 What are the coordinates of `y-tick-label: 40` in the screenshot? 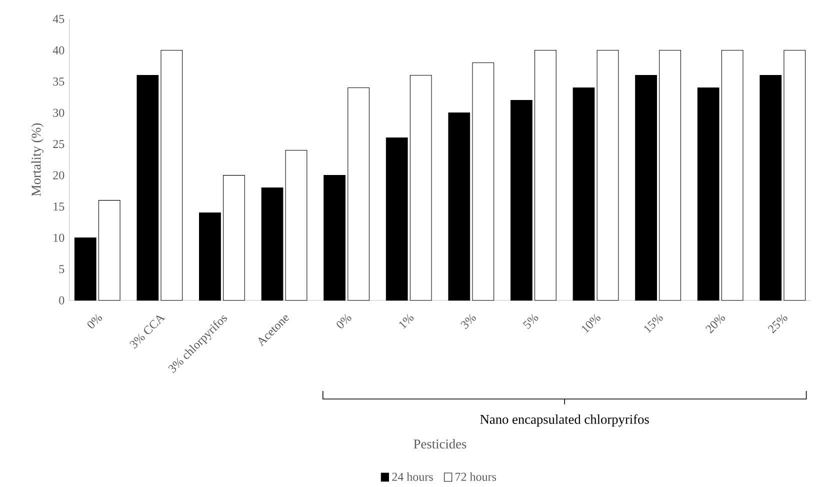 It's located at (58, 50).